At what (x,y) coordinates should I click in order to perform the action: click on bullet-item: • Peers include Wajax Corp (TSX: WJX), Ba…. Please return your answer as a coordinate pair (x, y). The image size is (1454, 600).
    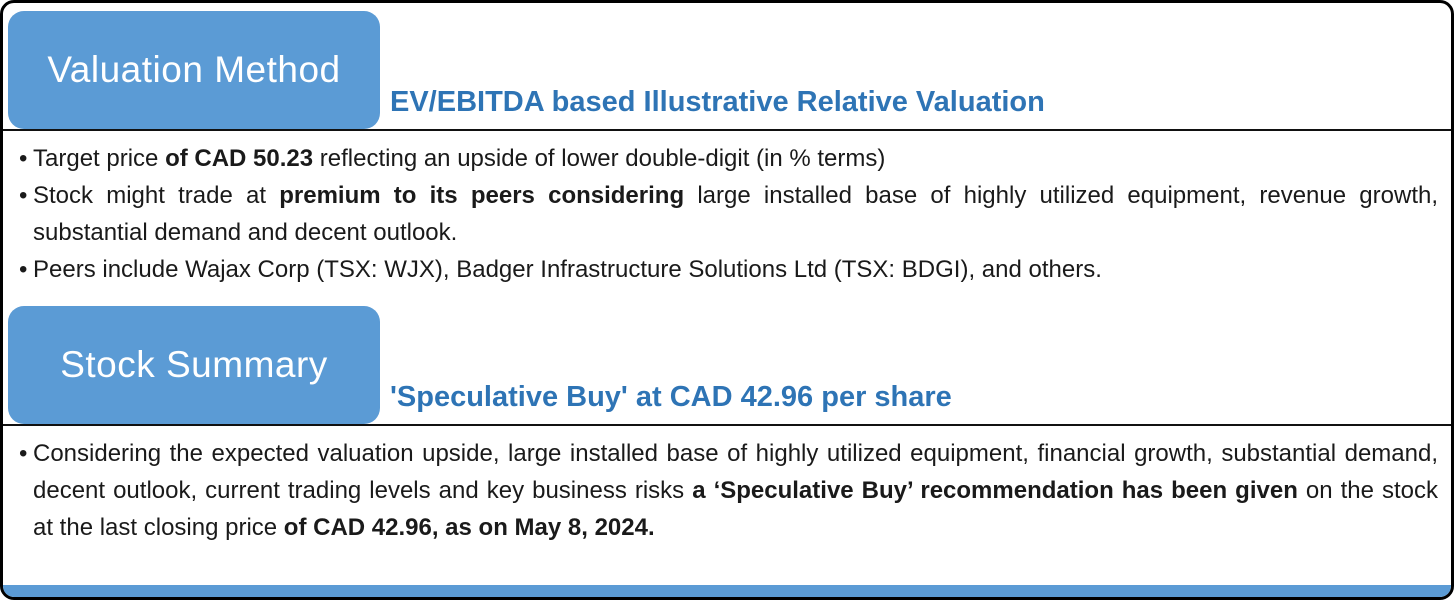
    Looking at the image, I should click on (728, 269).